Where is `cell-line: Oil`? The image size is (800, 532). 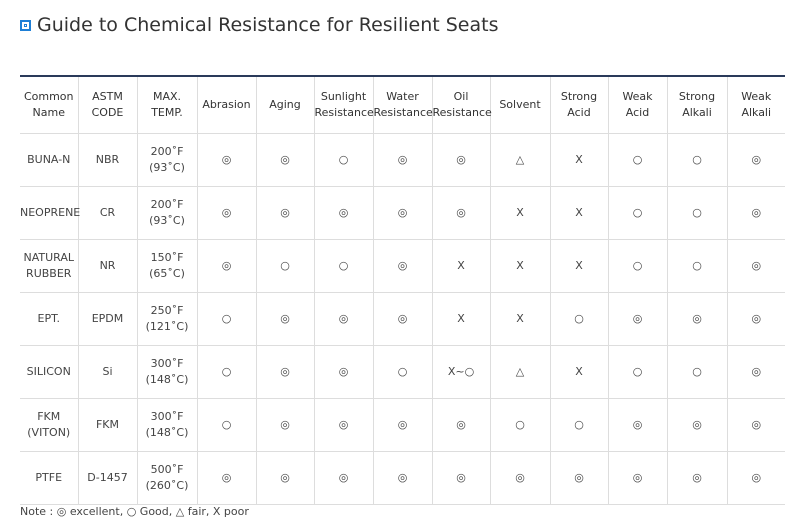 cell-line: Oil is located at coordinates (461, 96).